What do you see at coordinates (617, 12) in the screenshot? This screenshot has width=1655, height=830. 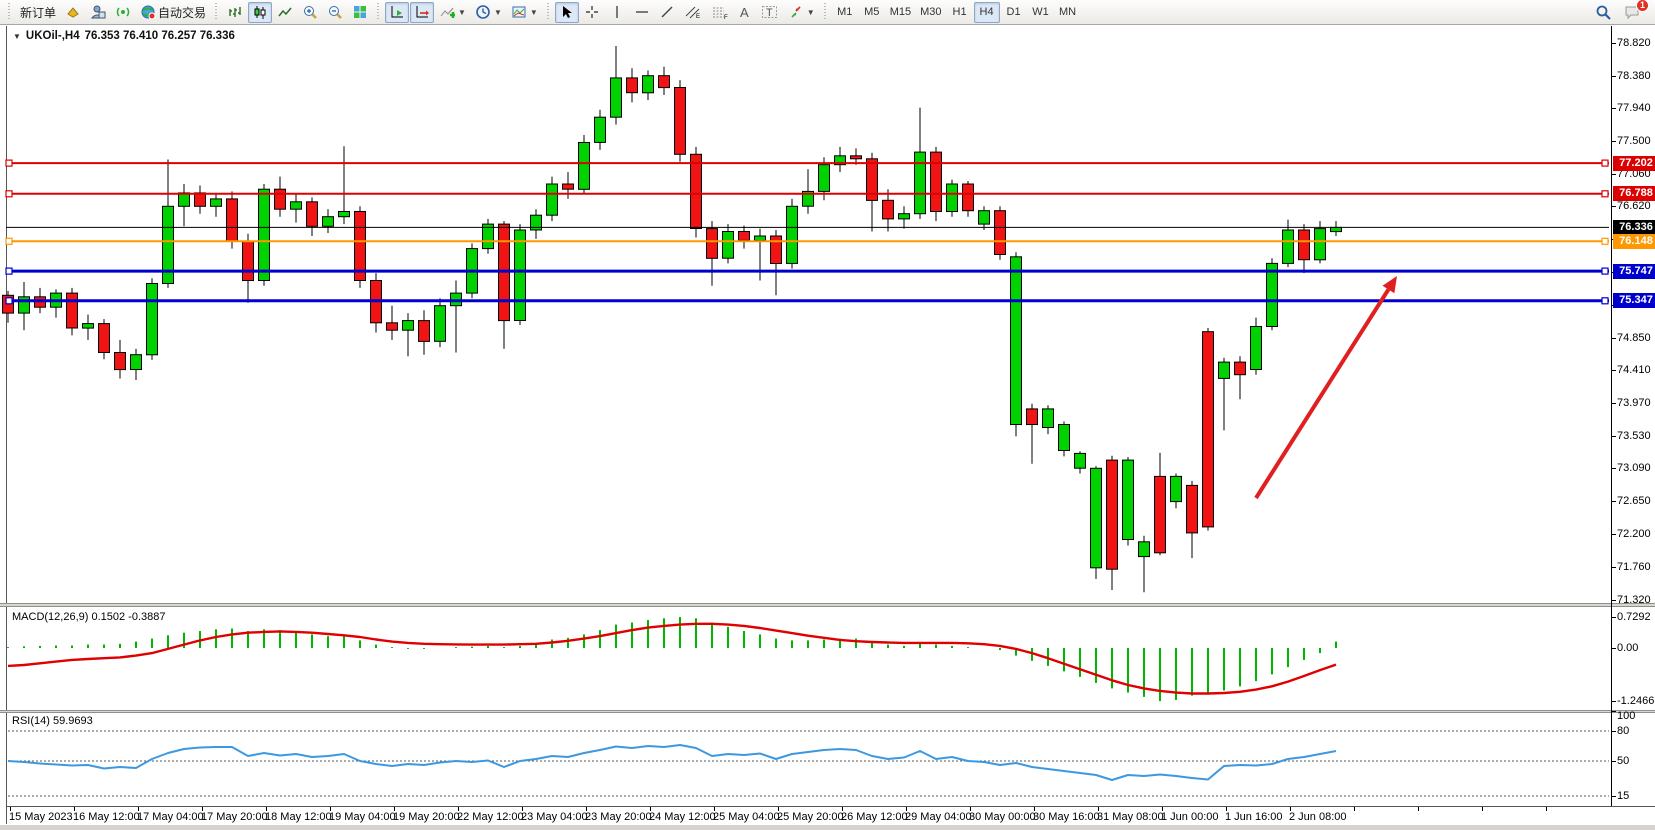 I see `vertical-line-tool-button` at bounding box center [617, 12].